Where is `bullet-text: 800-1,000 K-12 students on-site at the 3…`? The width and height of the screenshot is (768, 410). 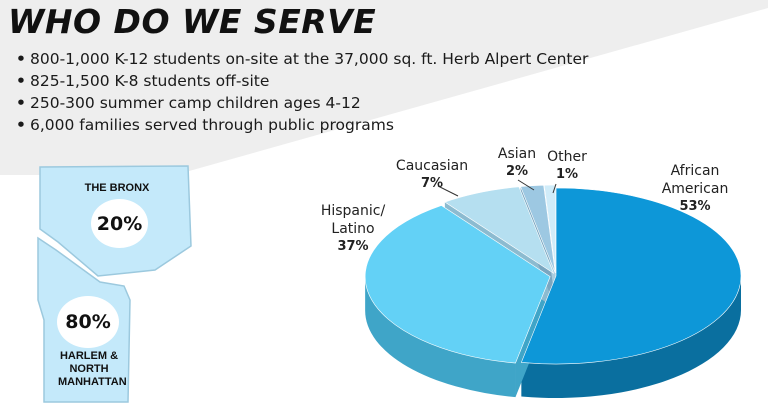 bullet-text: 800-1,000 K-12 students on-site at the 3… is located at coordinates (309, 59).